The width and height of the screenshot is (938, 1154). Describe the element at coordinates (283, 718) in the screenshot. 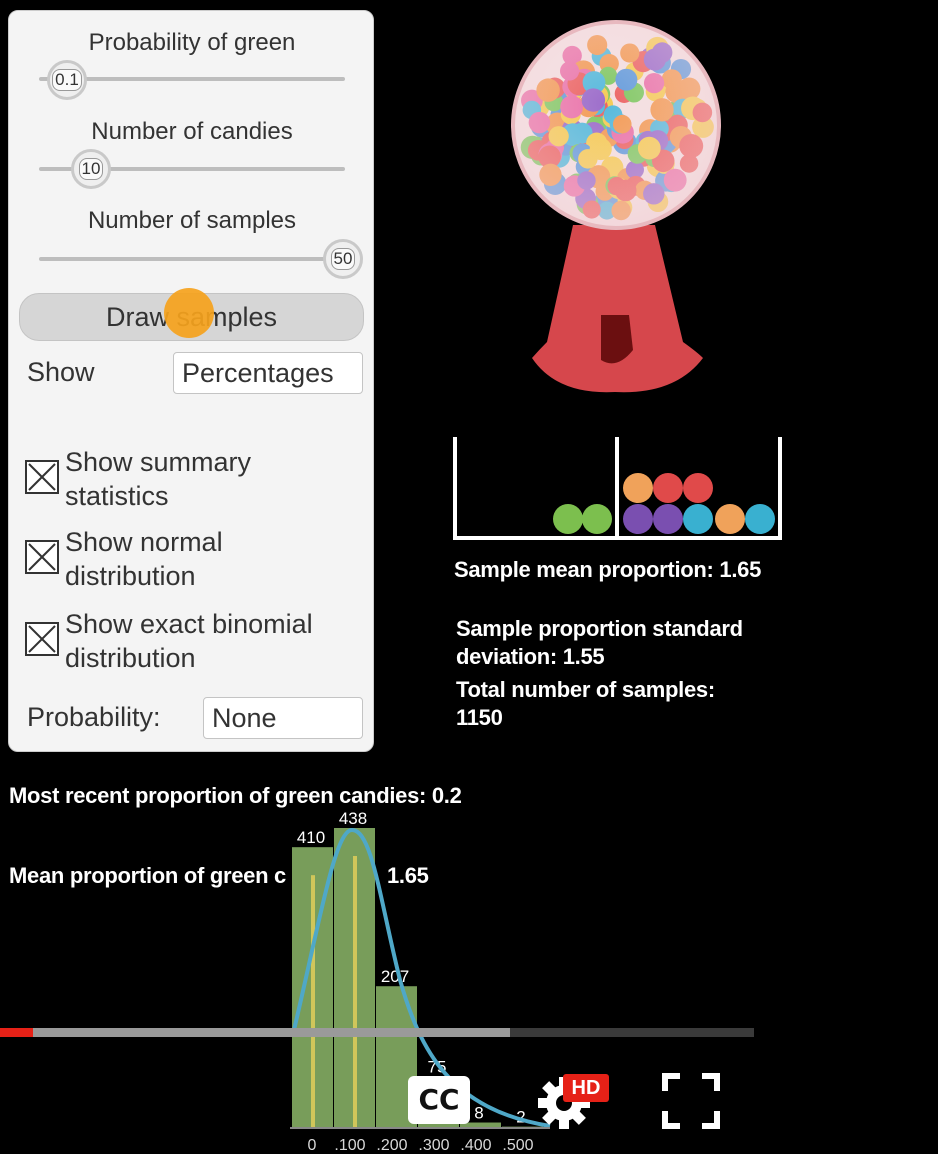

I see `probability-select: None` at that location.